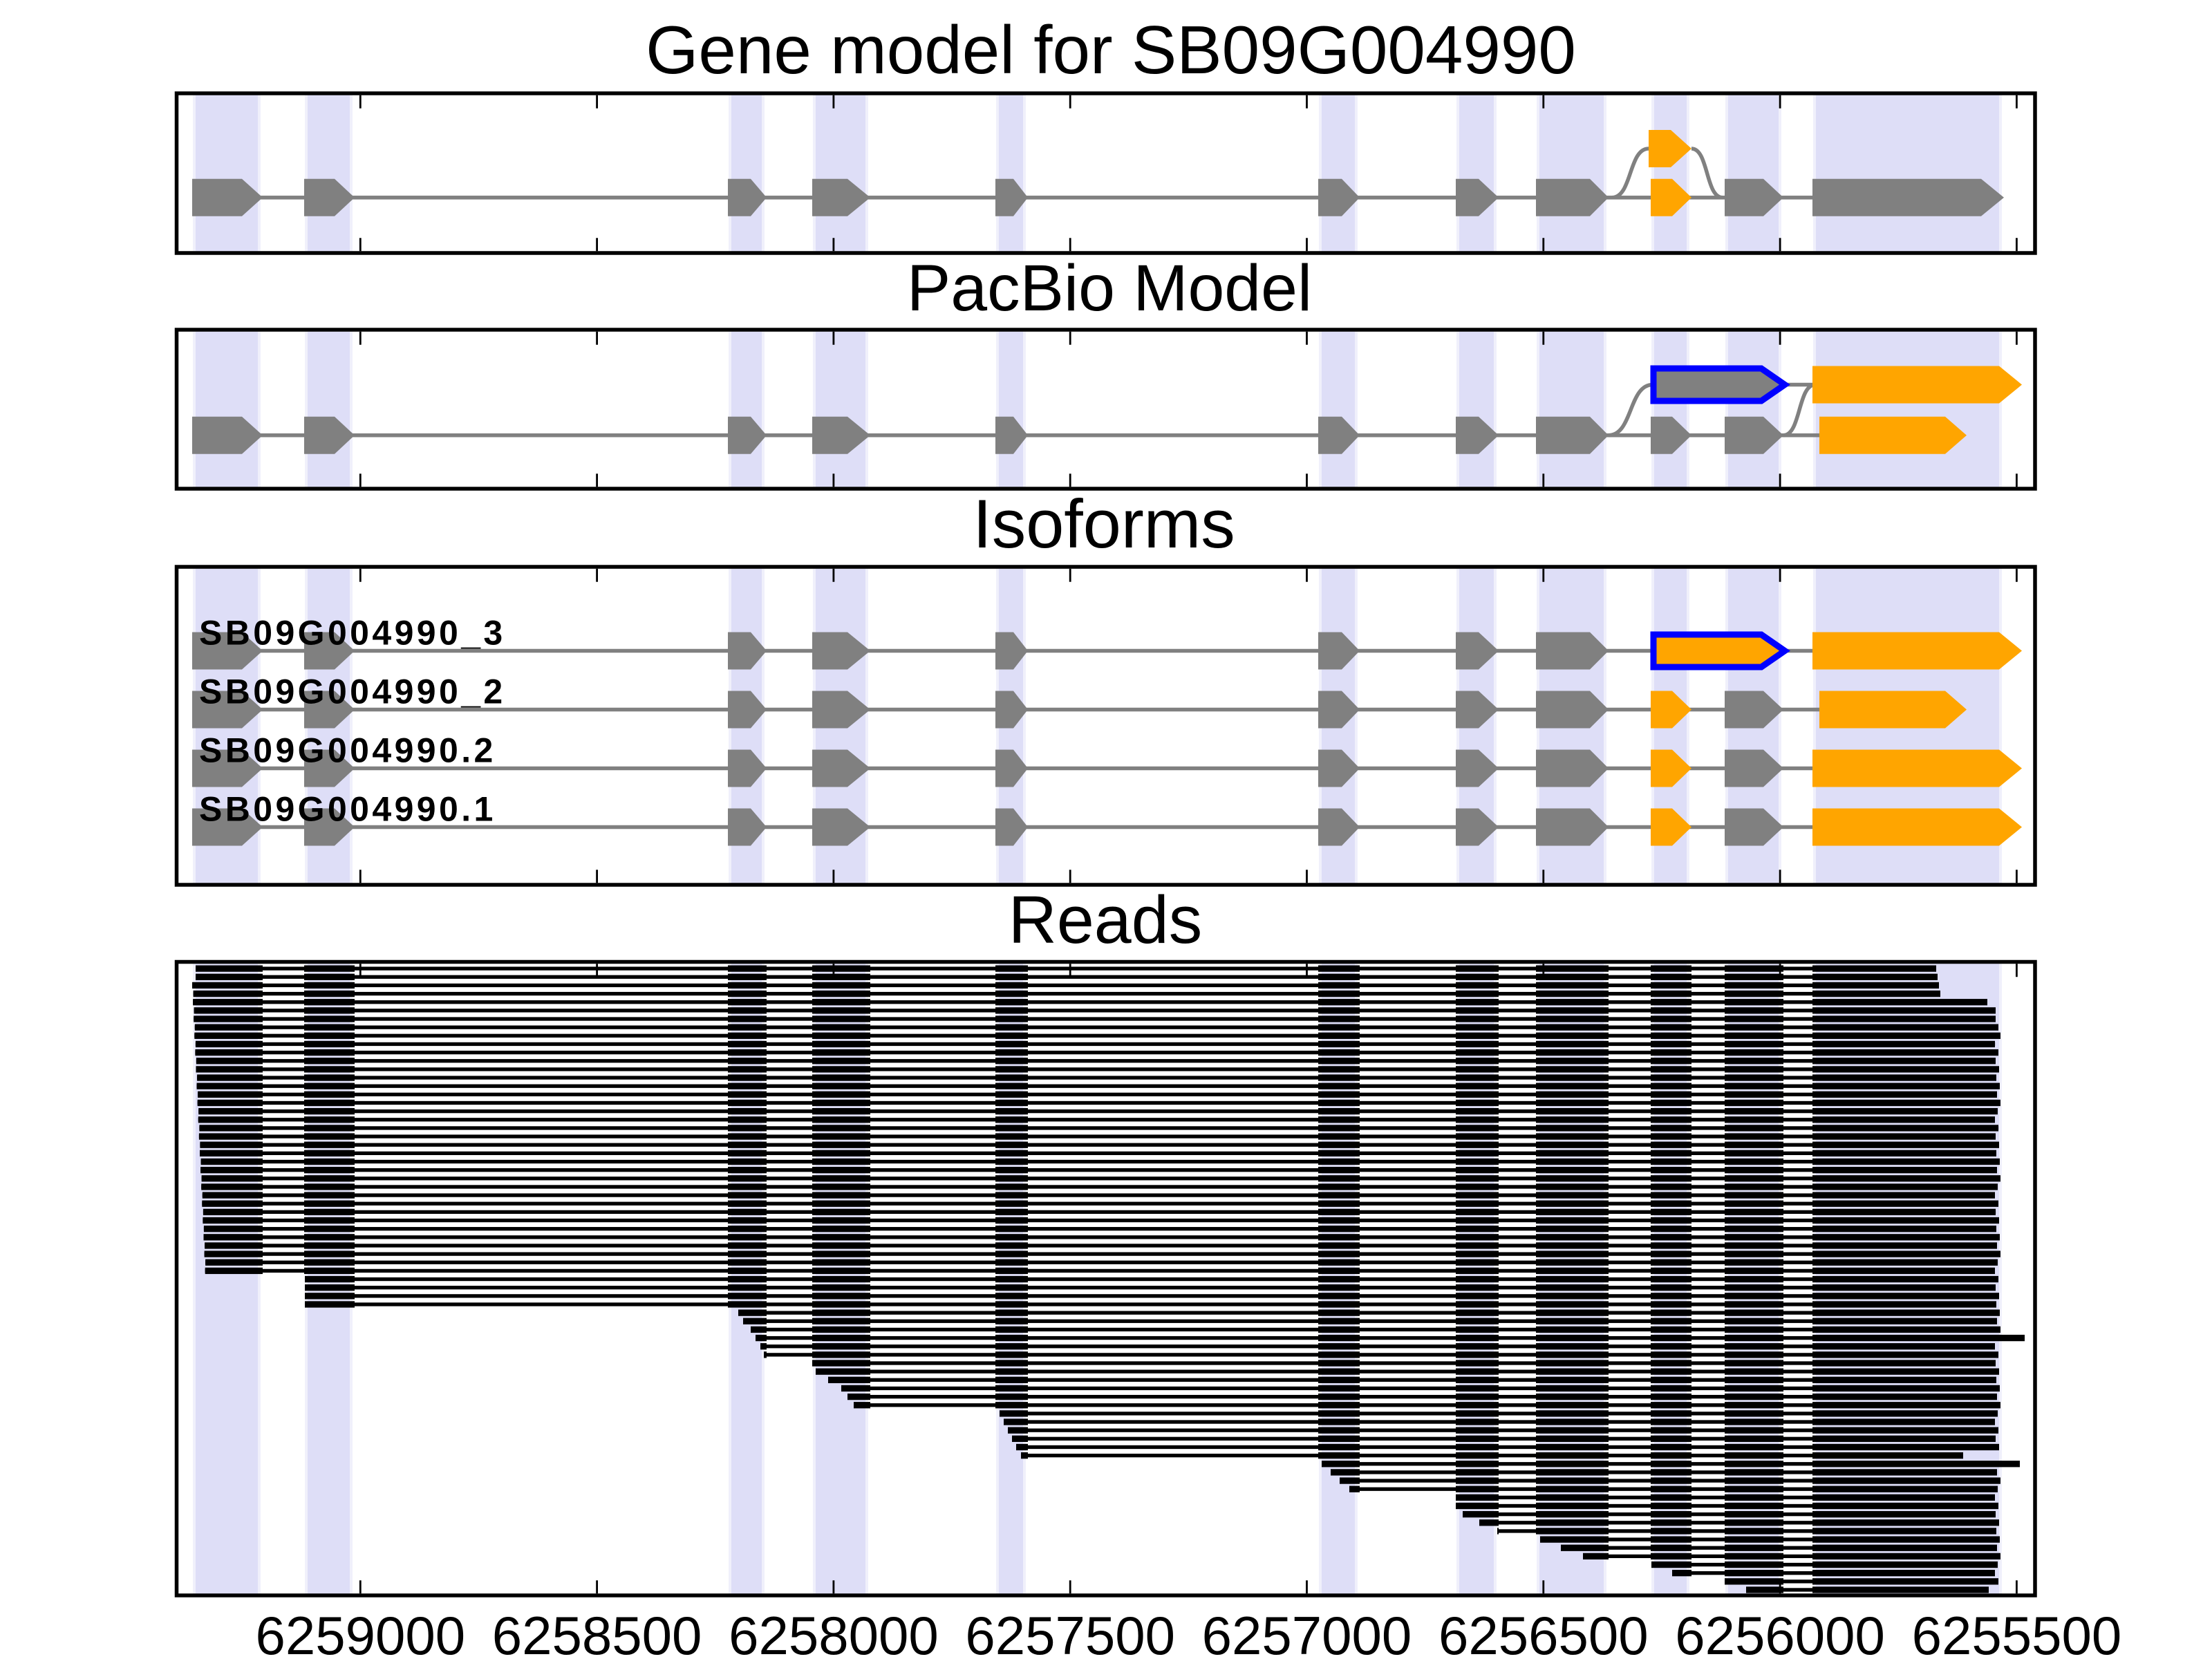 Image resolution: width=2212 pixels, height=1659 pixels. I want to click on svg-text: Reads, so click(1105, 920).